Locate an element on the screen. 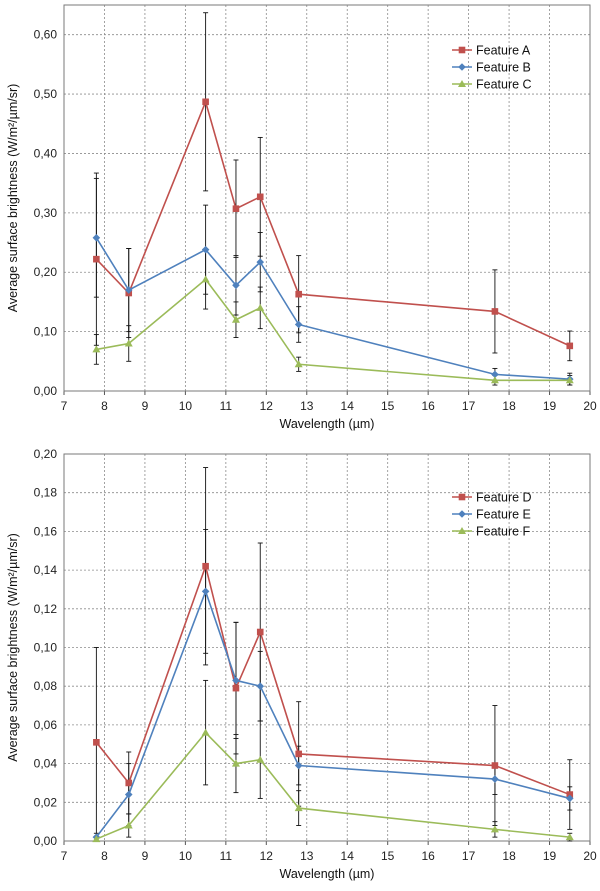 Image resolution: width=600 pixels, height=891 pixels. chart-2-xtick-label: 14 is located at coordinates (348, 856).